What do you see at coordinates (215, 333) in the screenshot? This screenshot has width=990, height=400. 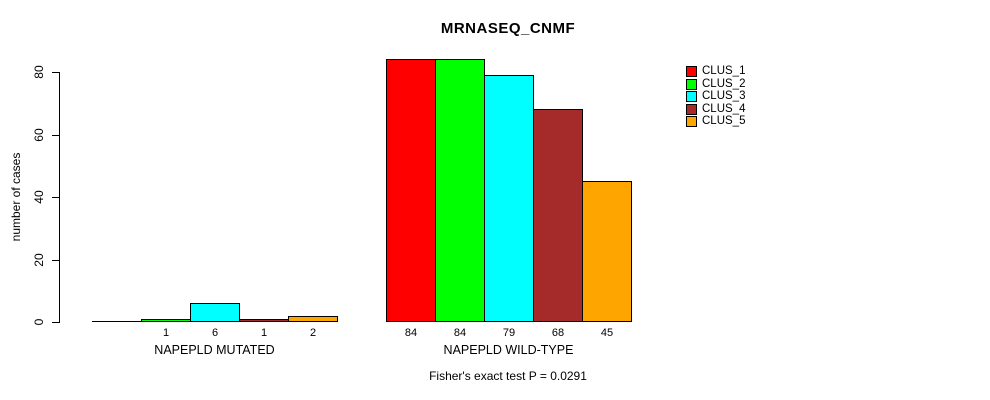 I see `bar-value-label: 6` at bounding box center [215, 333].